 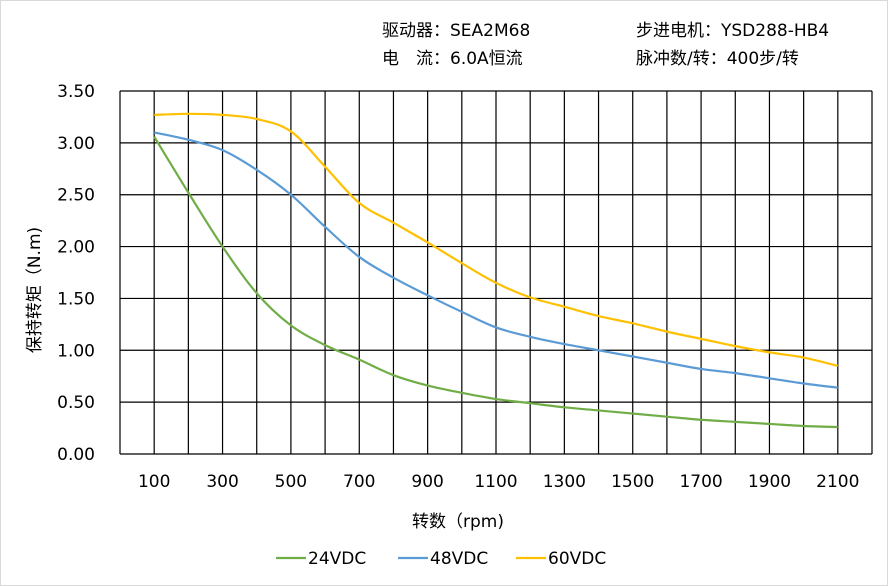 I want to click on legend-label-60vdc: 60VDC, so click(x=577, y=559).